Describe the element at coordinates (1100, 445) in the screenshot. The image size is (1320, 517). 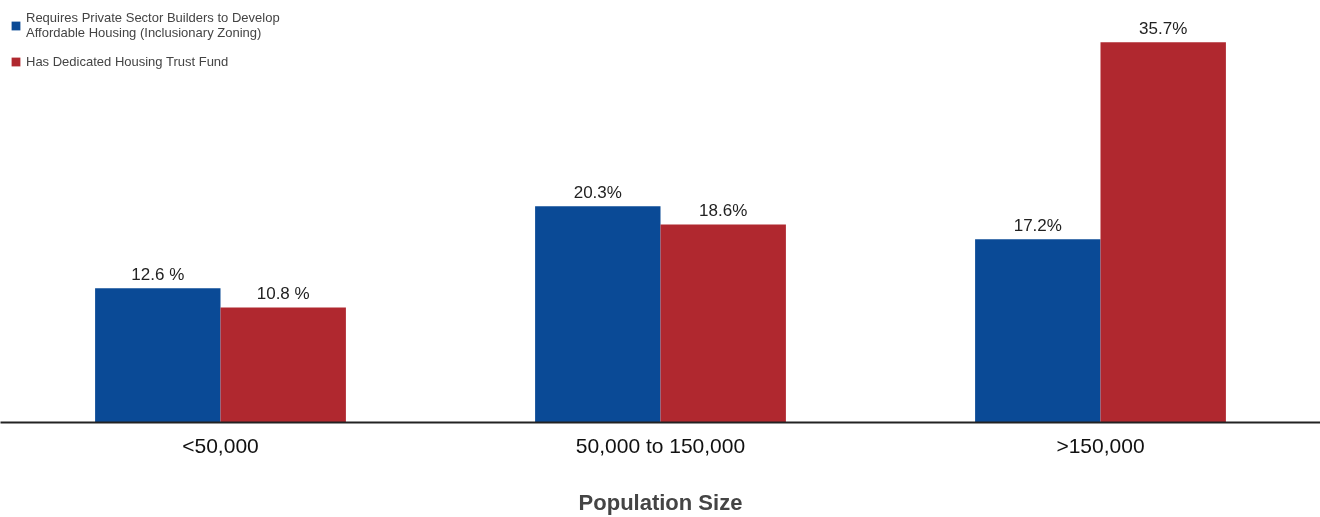
I see `x-tick-label: >150,000` at that location.